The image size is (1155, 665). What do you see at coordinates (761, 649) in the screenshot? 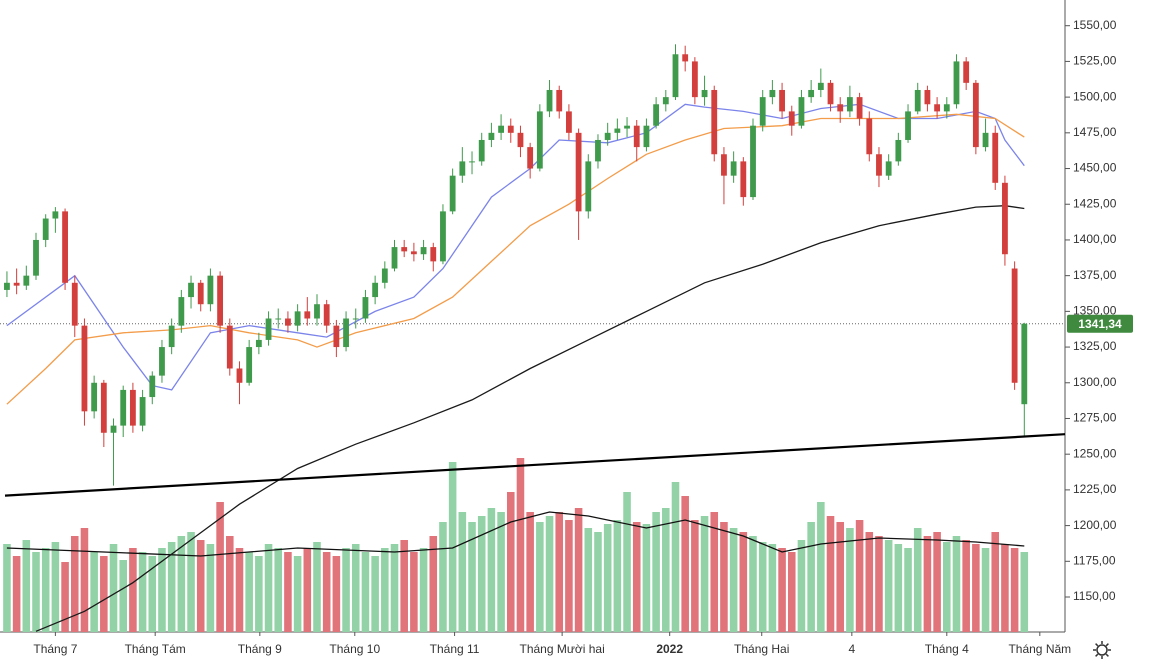
I see `x-tick-label: Tháng Hai` at bounding box center [761, 649].